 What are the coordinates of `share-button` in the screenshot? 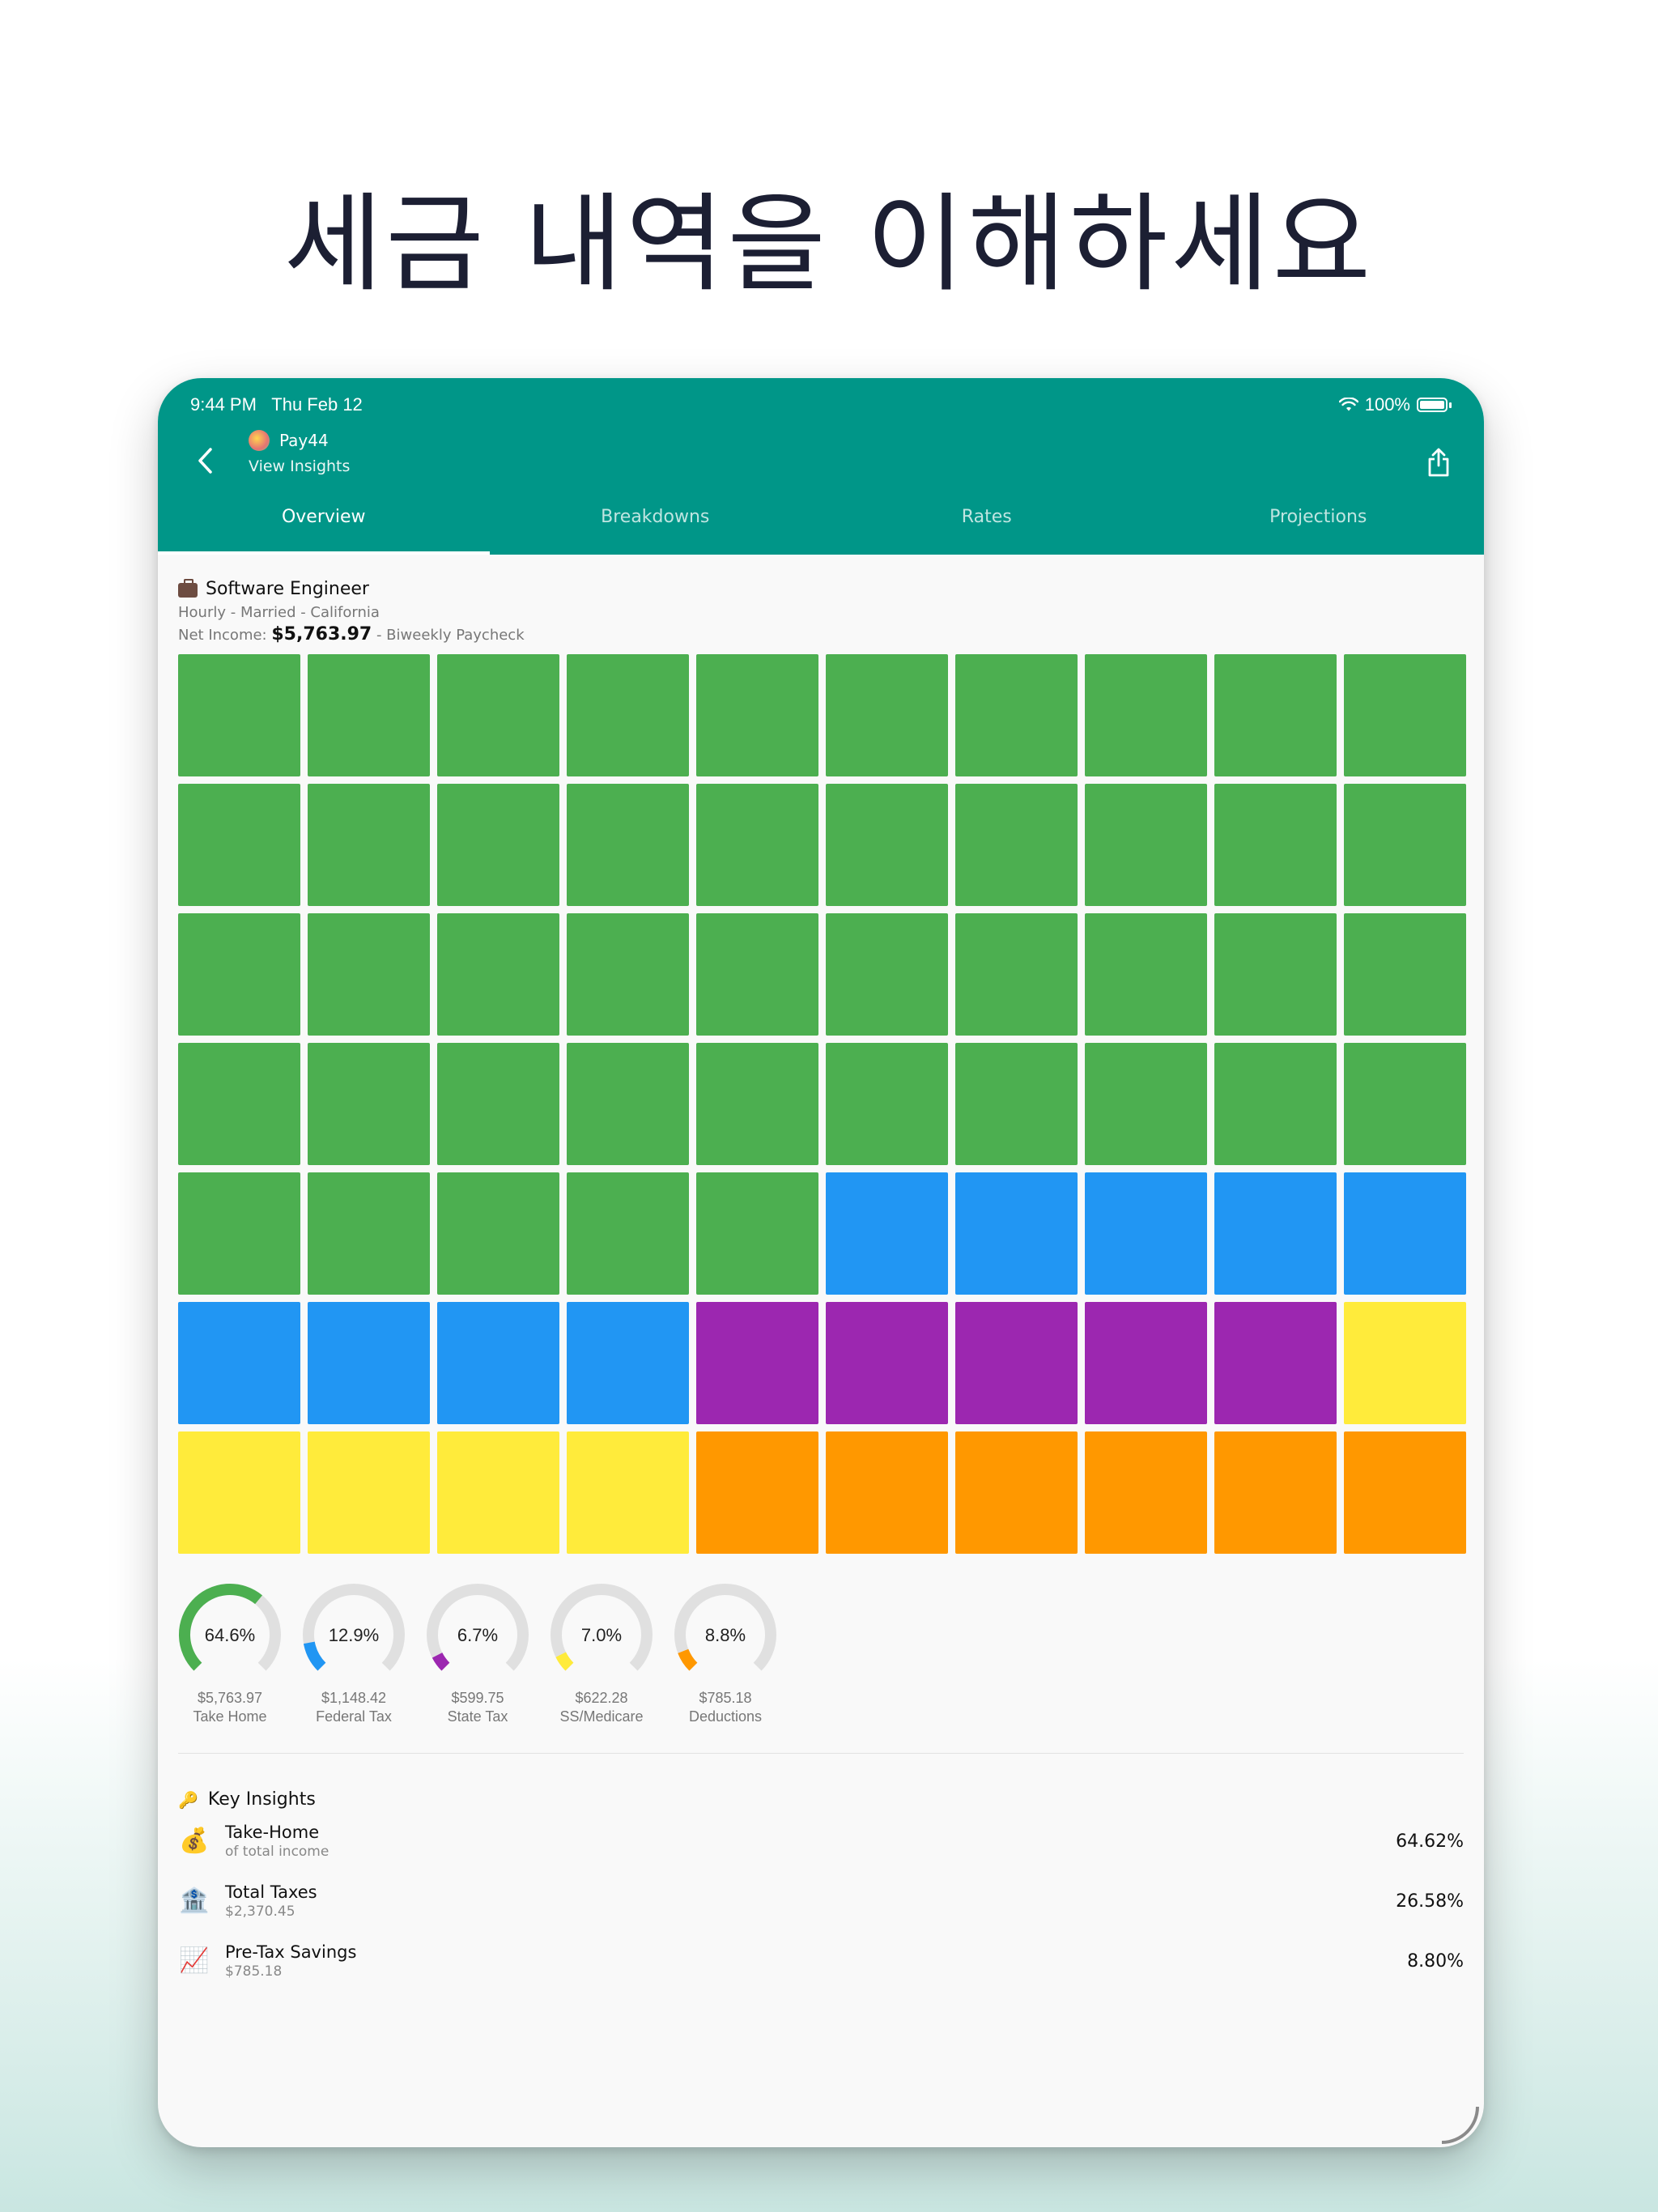 It's located at (1438, 463).